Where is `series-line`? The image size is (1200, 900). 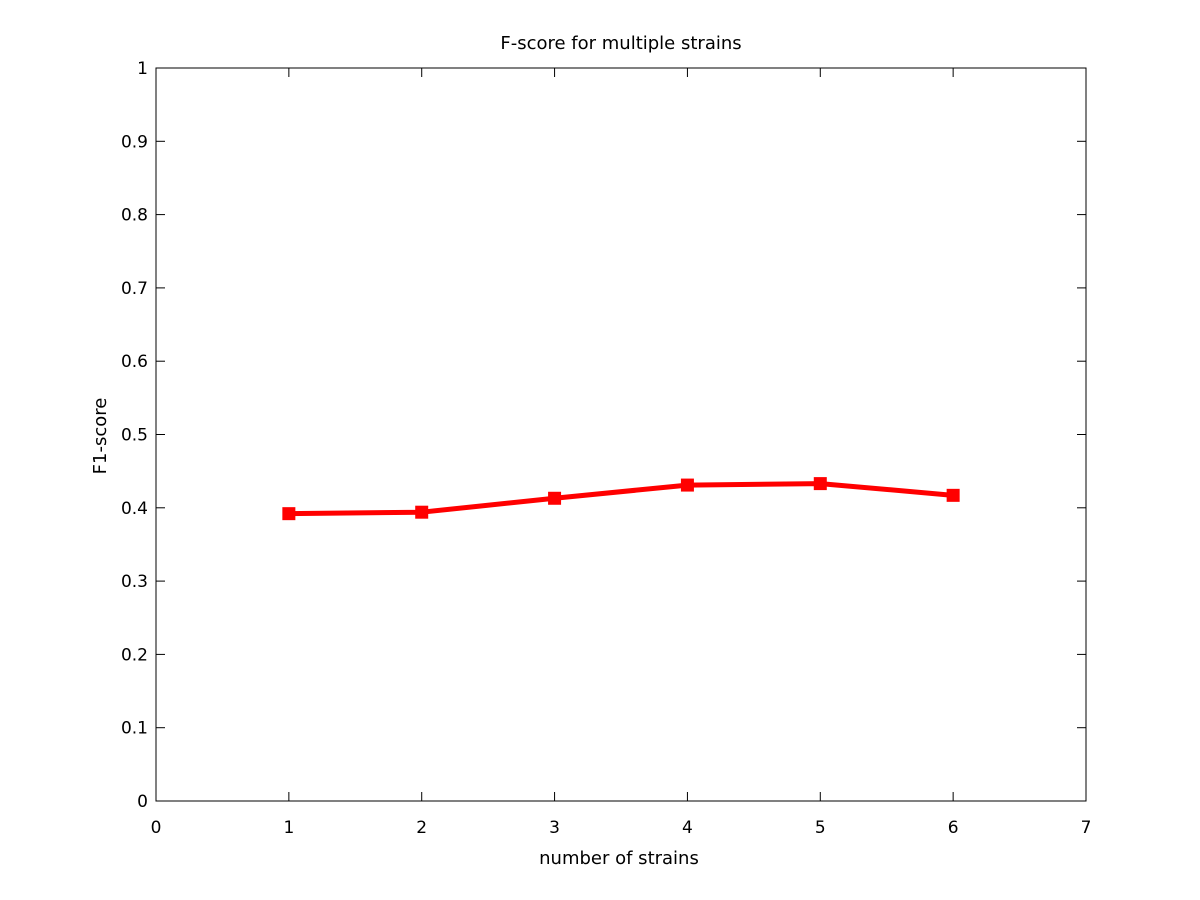
series-line is located at coordinates (621, 499).